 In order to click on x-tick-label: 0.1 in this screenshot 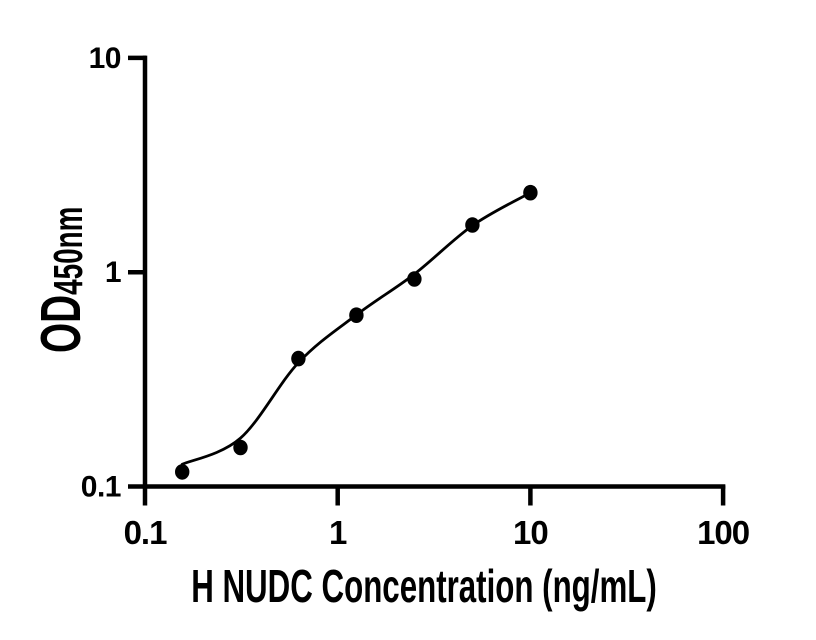, I will do `click(146, 532)`.